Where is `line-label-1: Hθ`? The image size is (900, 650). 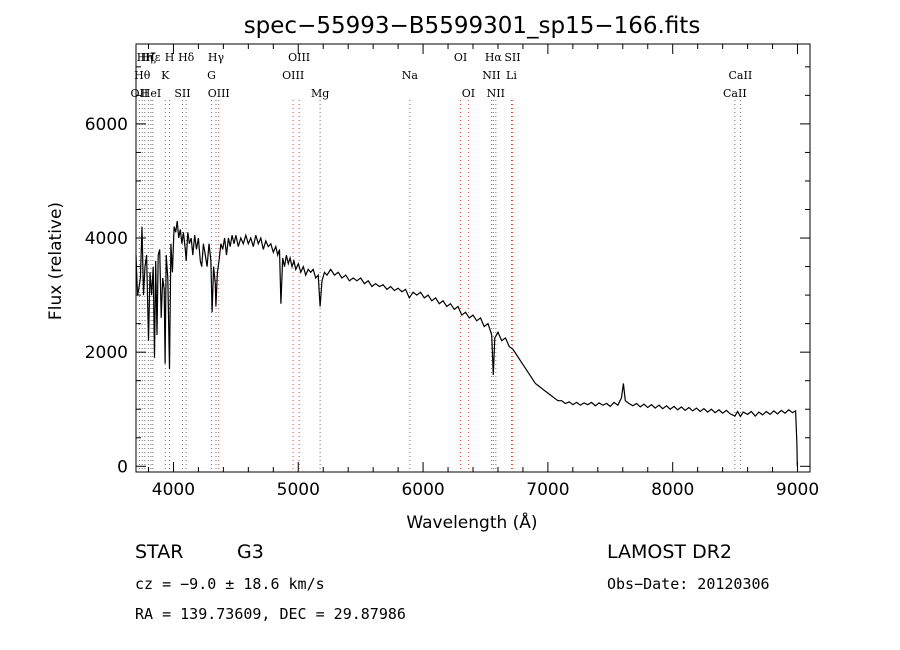
line-label-1: Hθ is located at coordinates (142, 75).